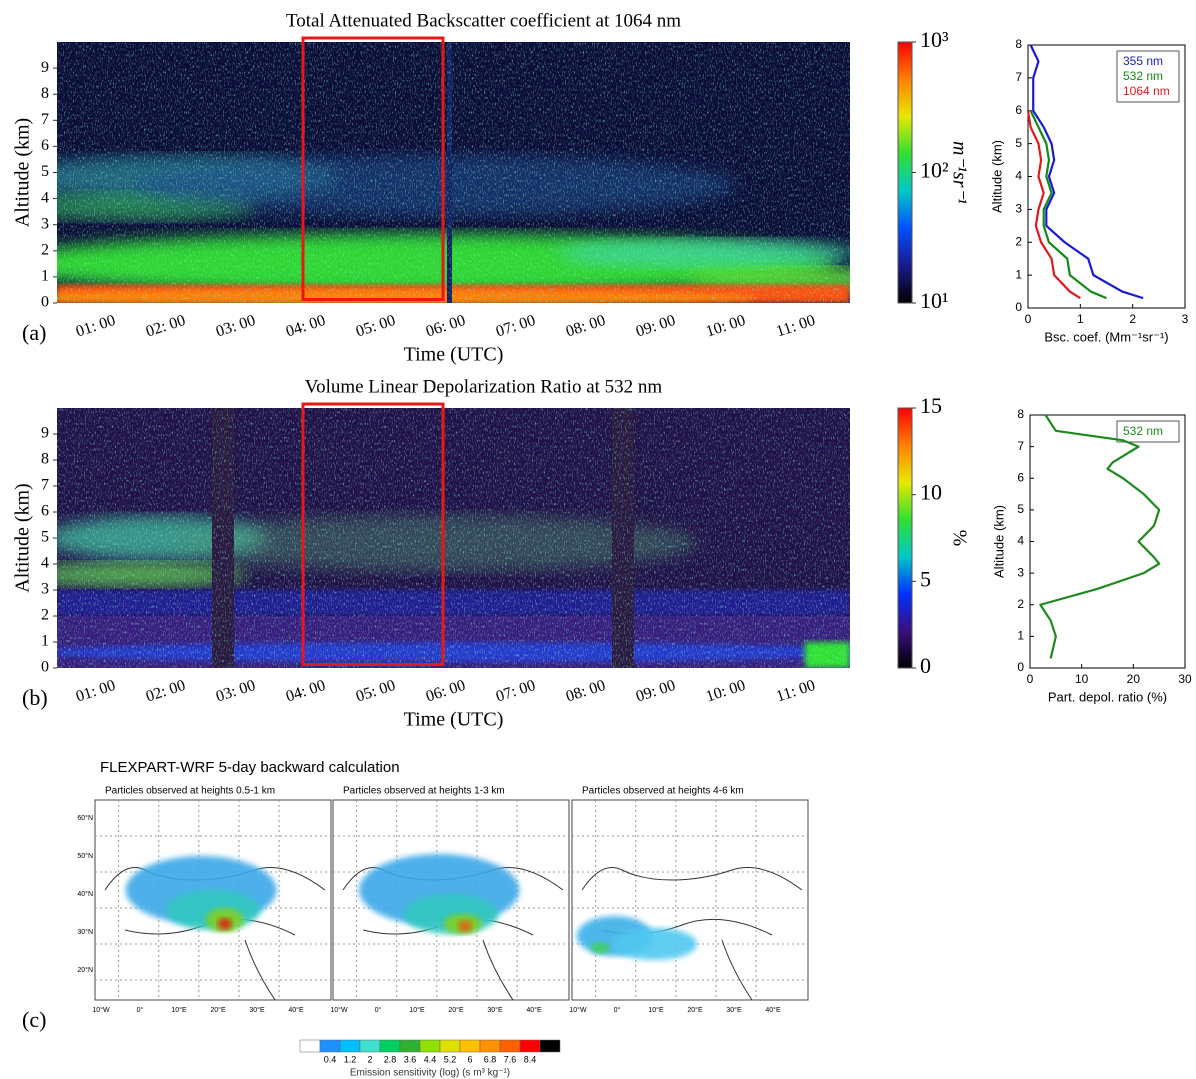 The image size is (1196, 1079). Describe the element at coordinates (85, 970) in the screenshot. I see `lat-label: 20°N` at that location.